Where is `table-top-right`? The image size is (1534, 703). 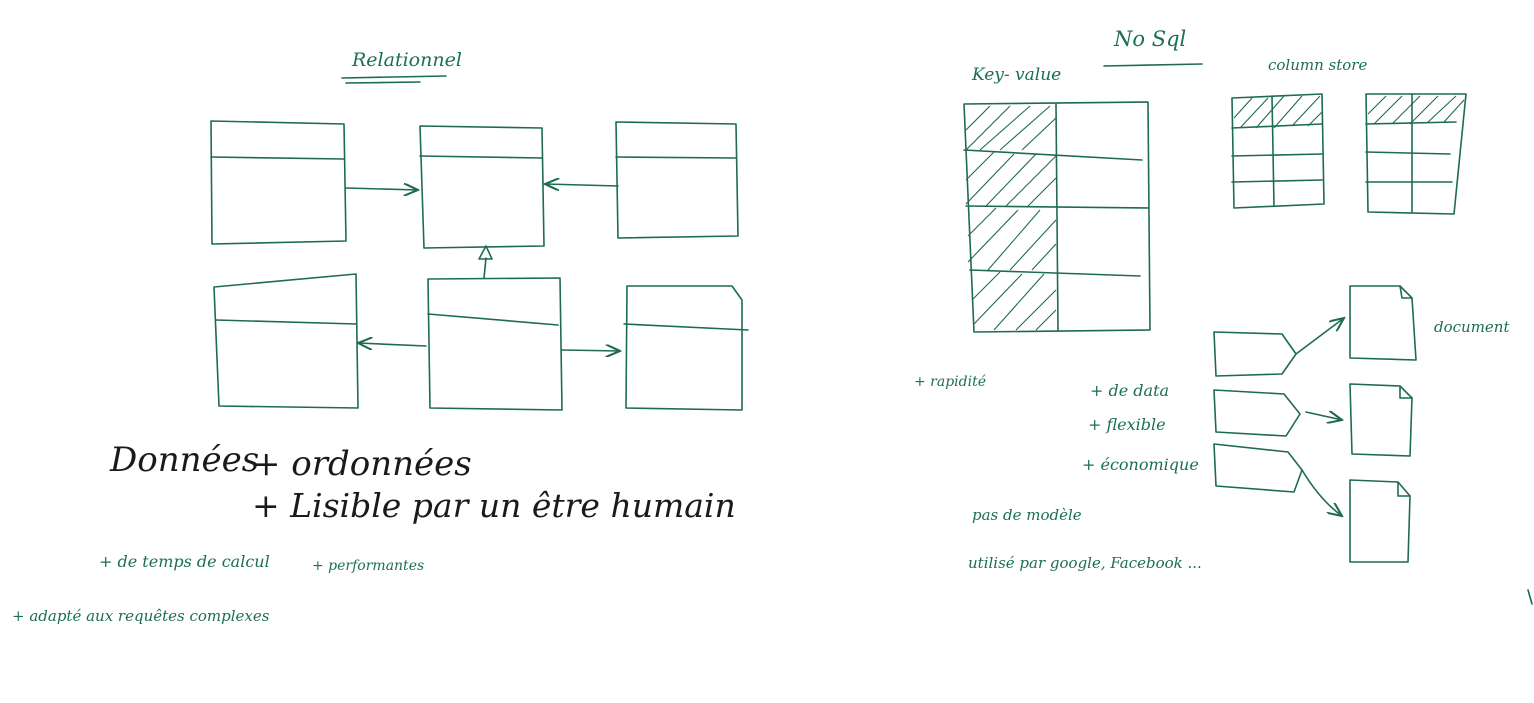
table-top-right is located at coordinates (677, 180).